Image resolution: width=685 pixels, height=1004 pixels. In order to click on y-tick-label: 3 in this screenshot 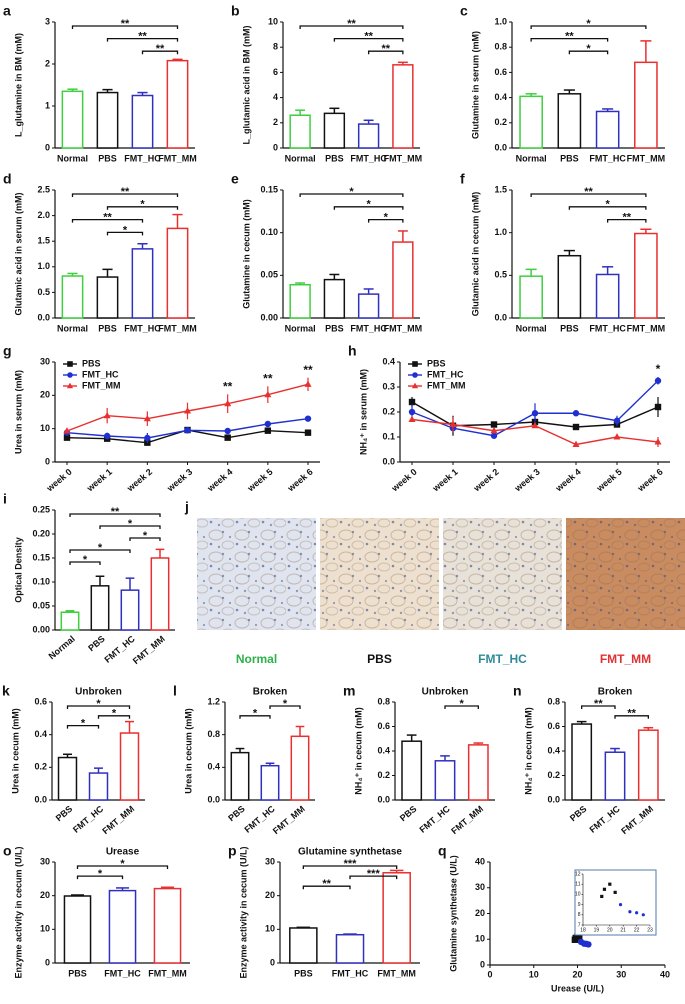, I will do `click(47, 21)`.